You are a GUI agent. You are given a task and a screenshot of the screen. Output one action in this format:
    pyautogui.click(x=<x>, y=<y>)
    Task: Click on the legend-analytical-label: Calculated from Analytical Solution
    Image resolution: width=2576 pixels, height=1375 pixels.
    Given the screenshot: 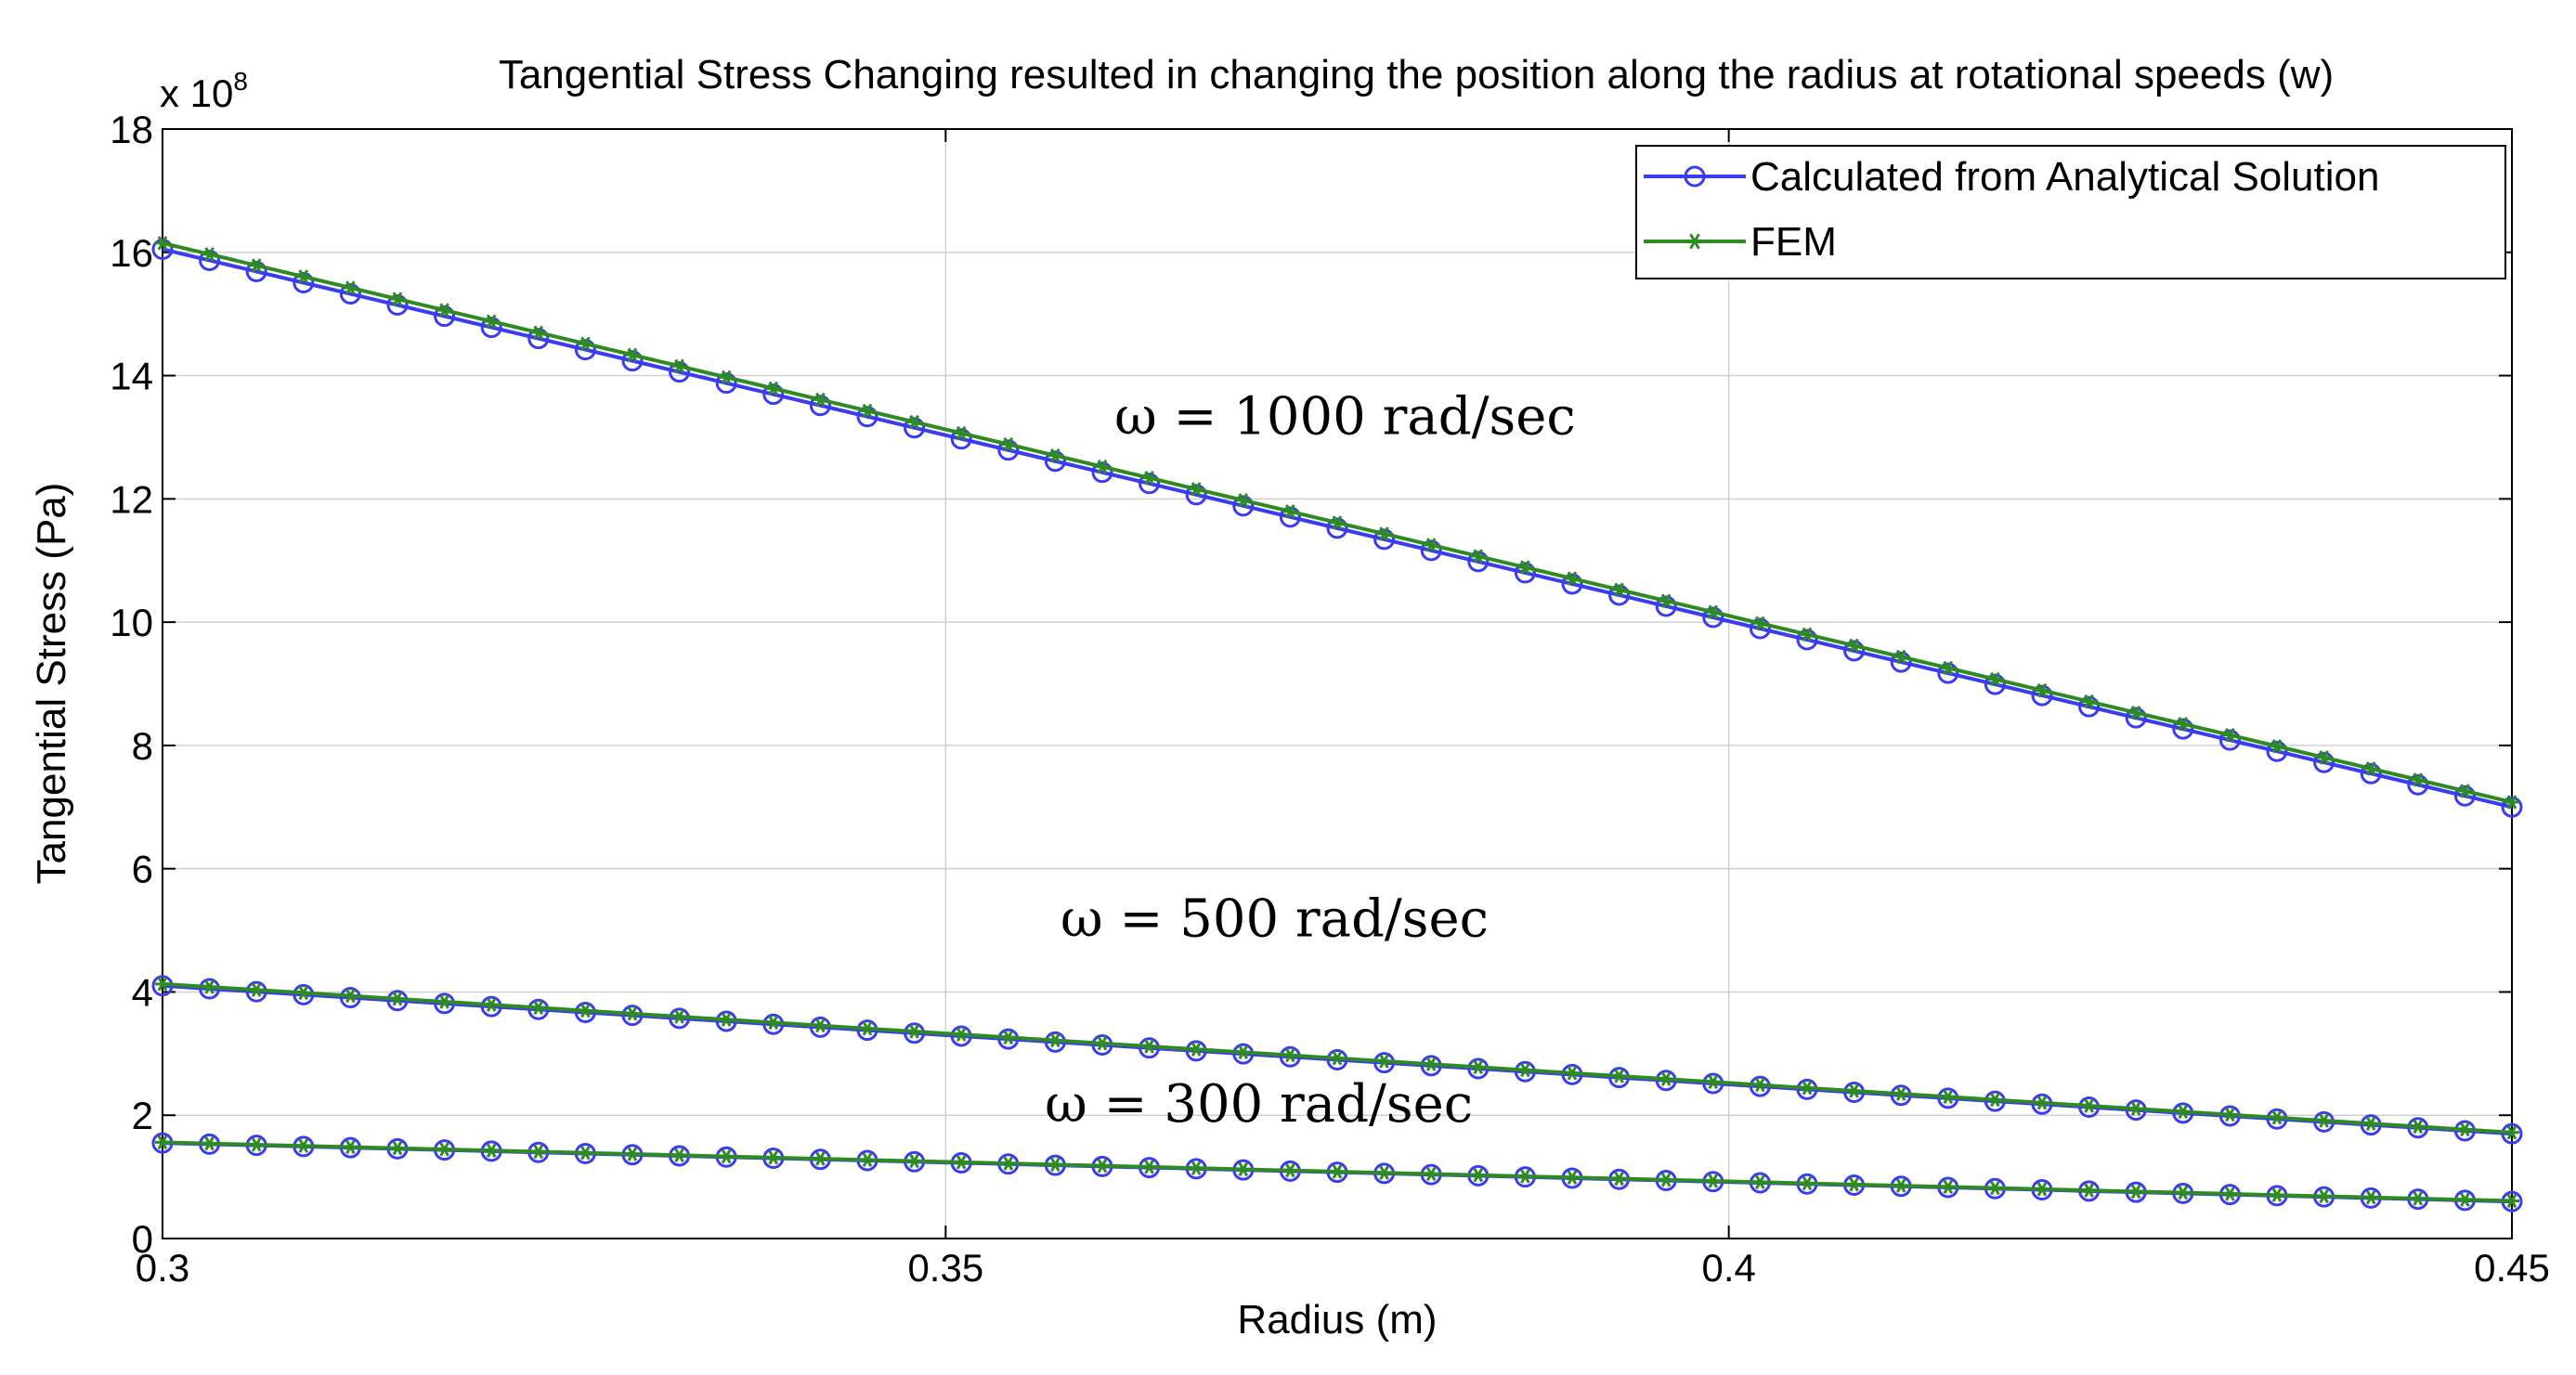 What is the action you would take?
    pyautogui.click(x=2064, y=177)
    